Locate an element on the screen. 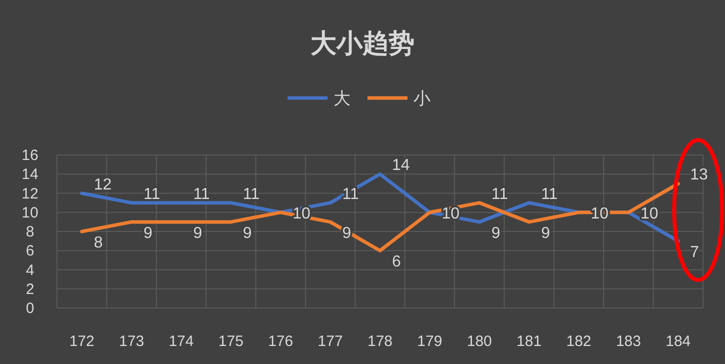  y-tick-label: 8 is located at coordinates (30, 232).